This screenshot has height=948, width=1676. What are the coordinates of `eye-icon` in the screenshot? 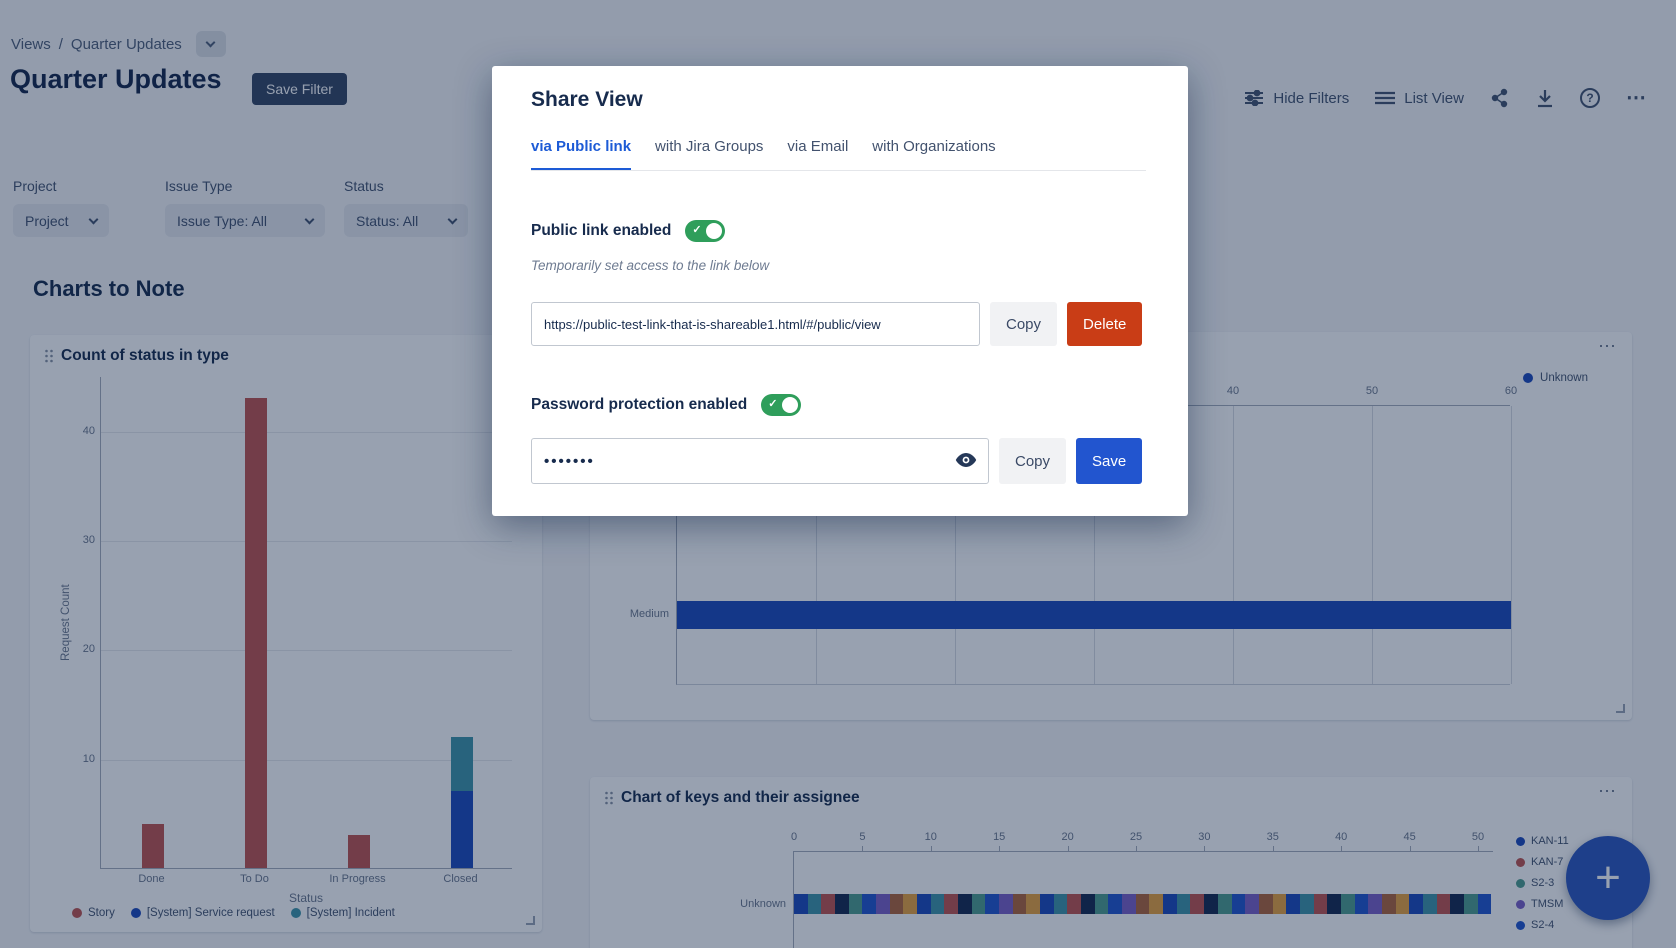 It's located at (966, 460).